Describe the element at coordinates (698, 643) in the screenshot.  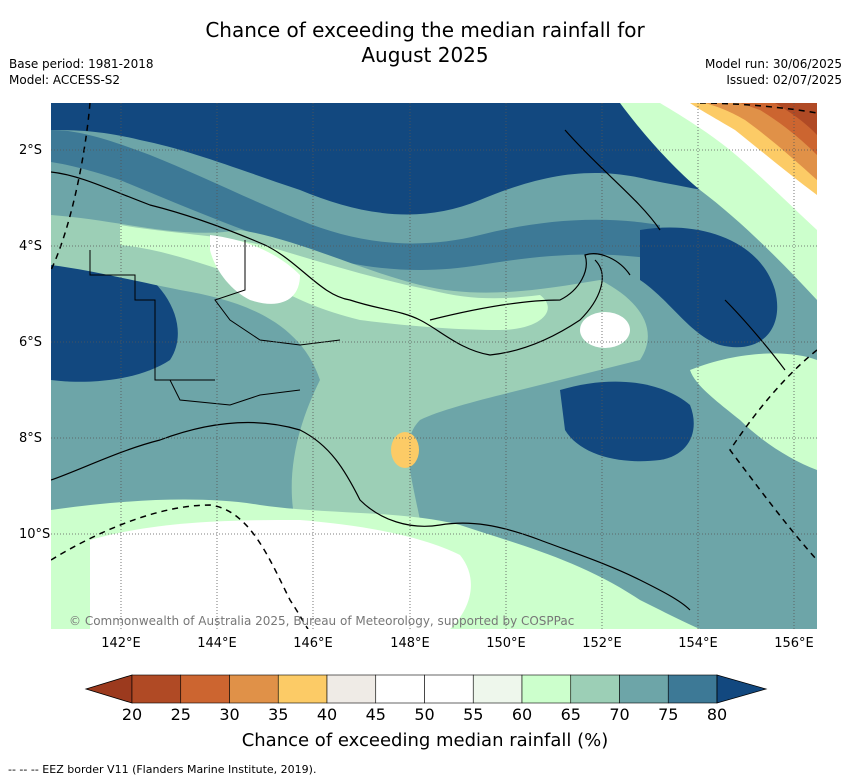
I see `lon-label: 154°E` at that location.